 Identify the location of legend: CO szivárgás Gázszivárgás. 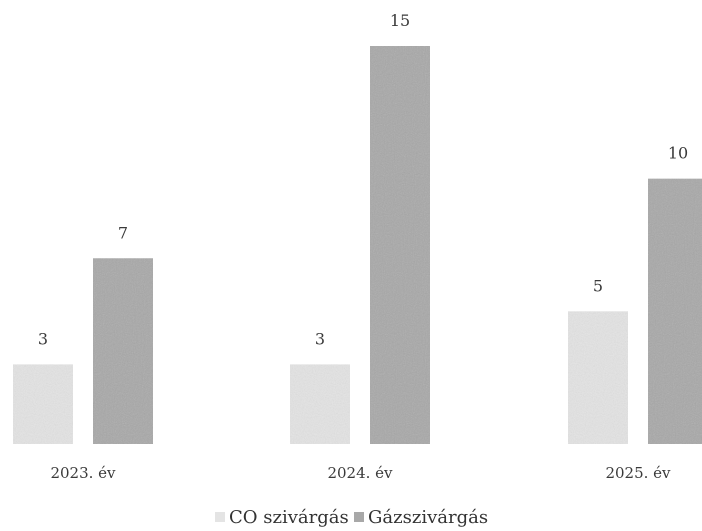
(351, 517).